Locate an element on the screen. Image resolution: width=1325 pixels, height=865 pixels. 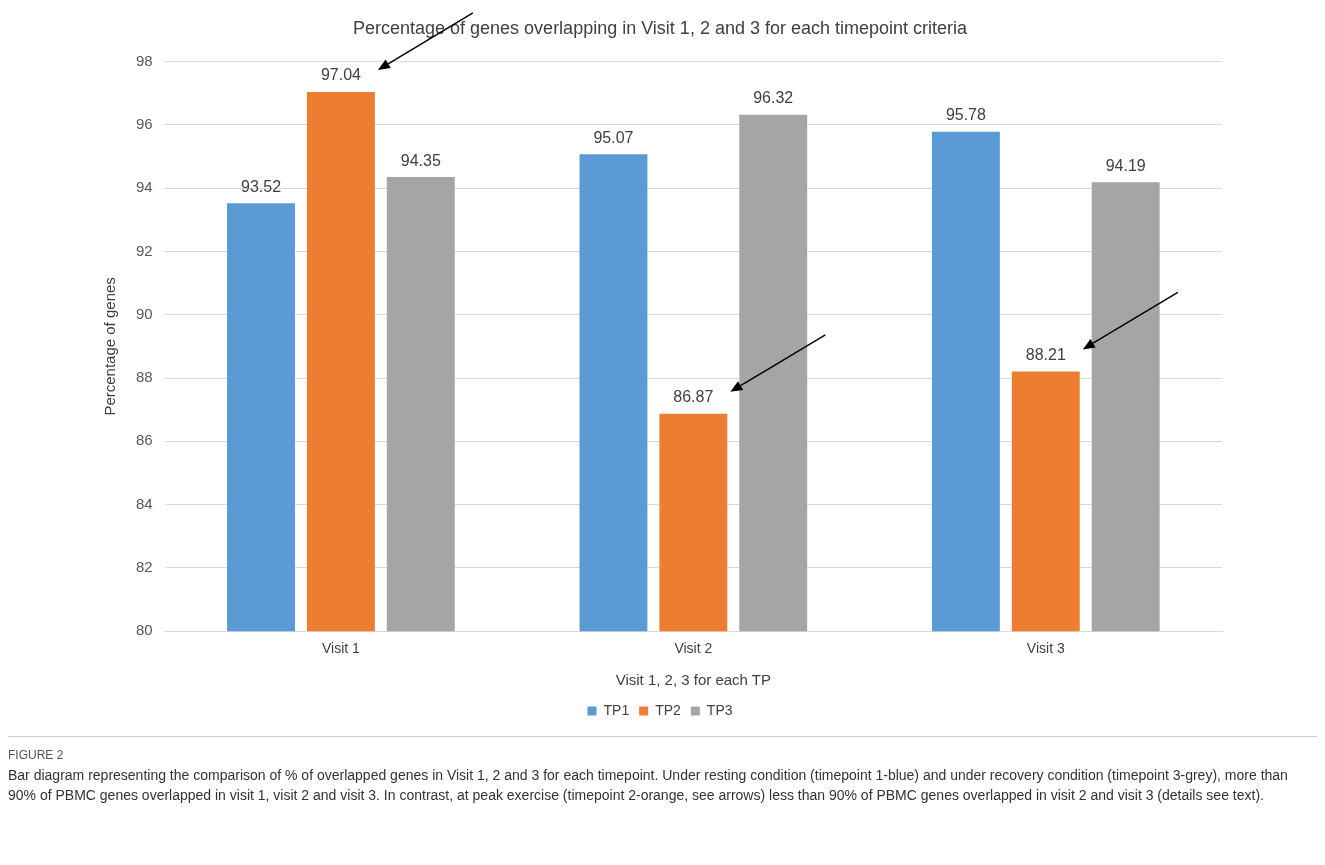
y-tick-label: 86 is located at coordinates (144, 440).